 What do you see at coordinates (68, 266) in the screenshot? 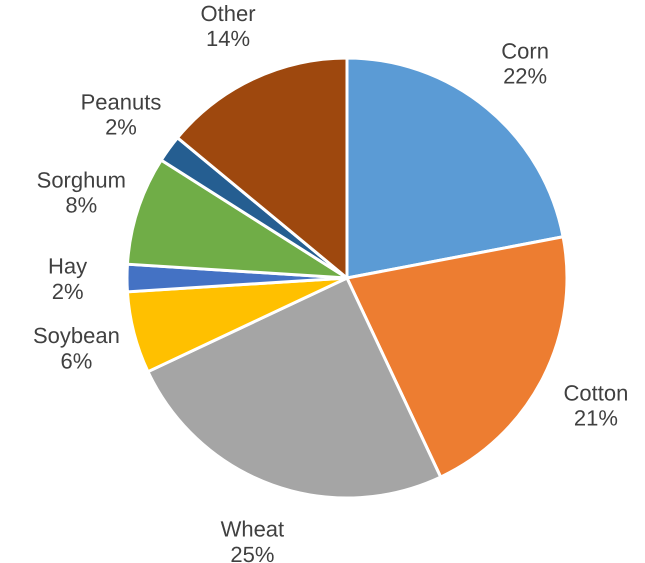
I see `slice-label: Hay` at bounding box center [68, 266].